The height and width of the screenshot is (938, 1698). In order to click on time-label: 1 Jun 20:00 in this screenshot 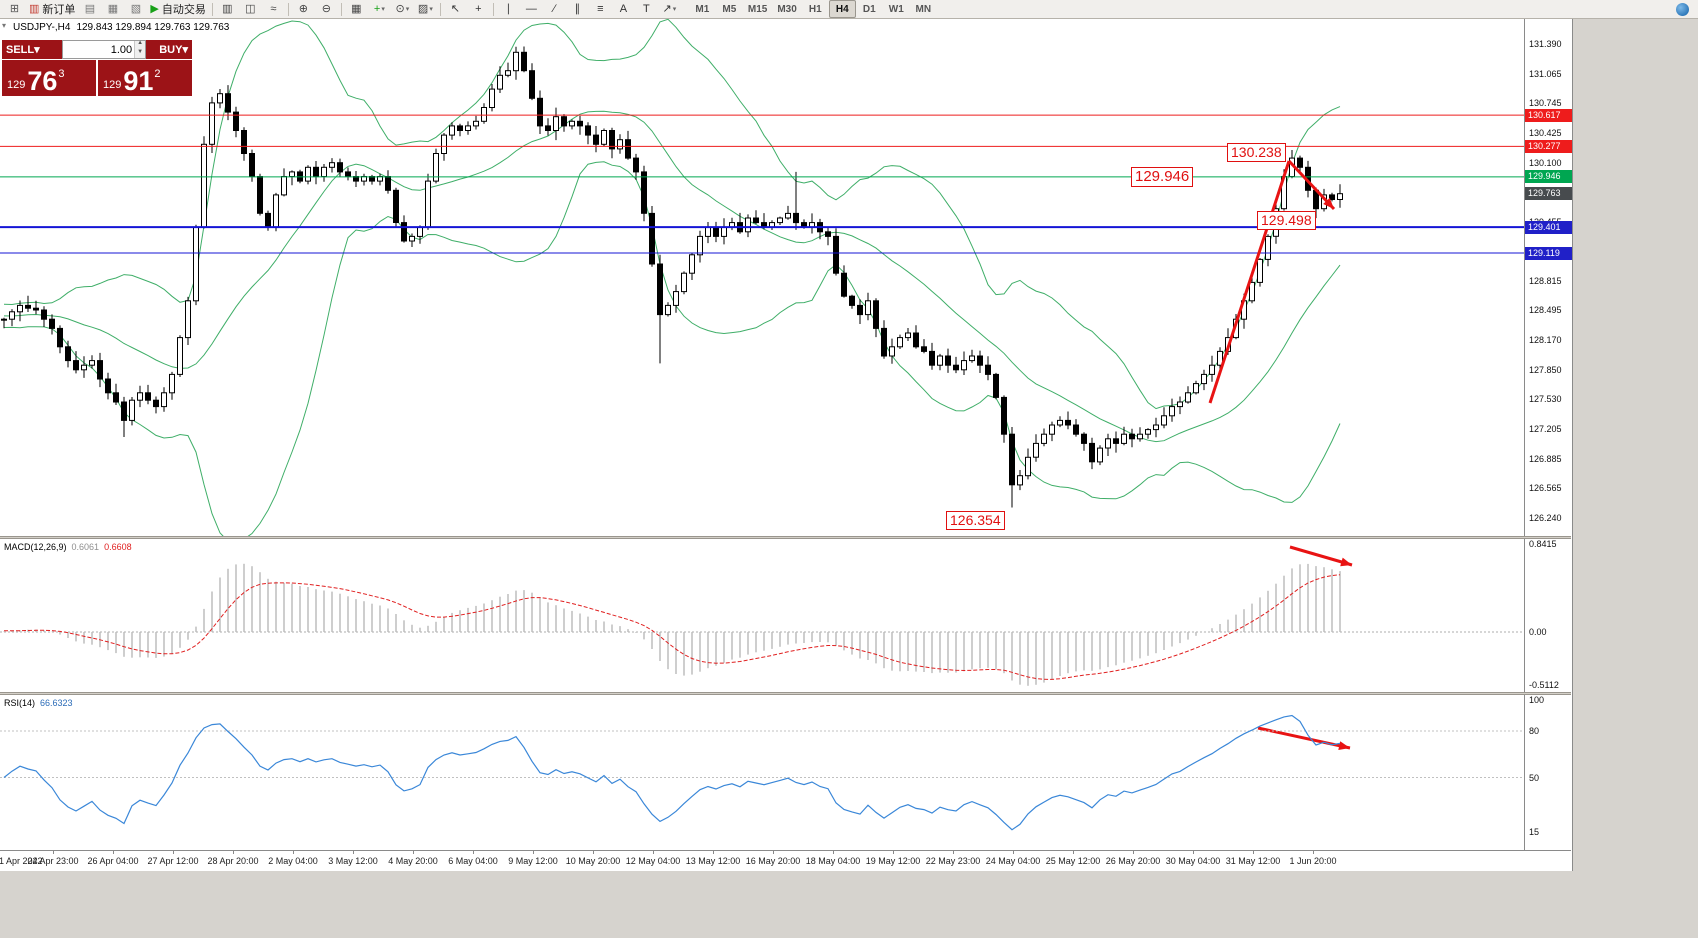, I will do `click(1313, 861)`.